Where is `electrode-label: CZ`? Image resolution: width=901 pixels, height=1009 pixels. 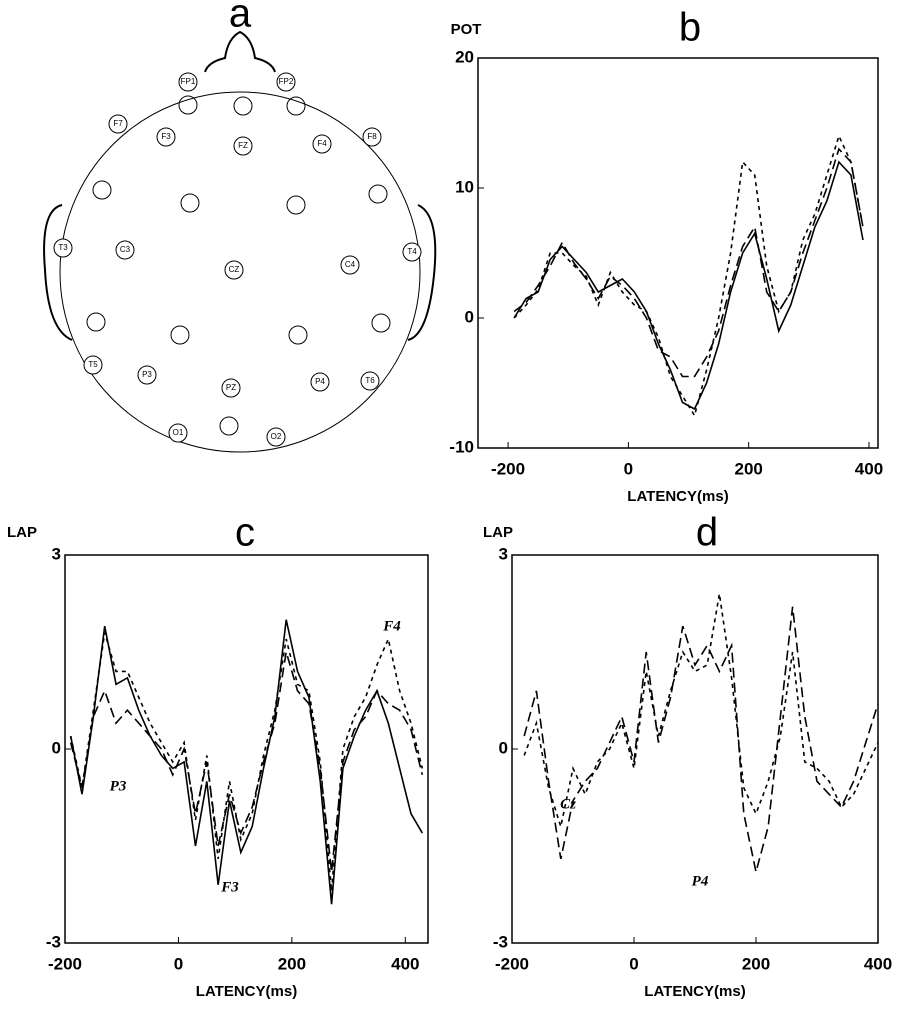 electrode-label: CZ is located at coordinates (234, 269).